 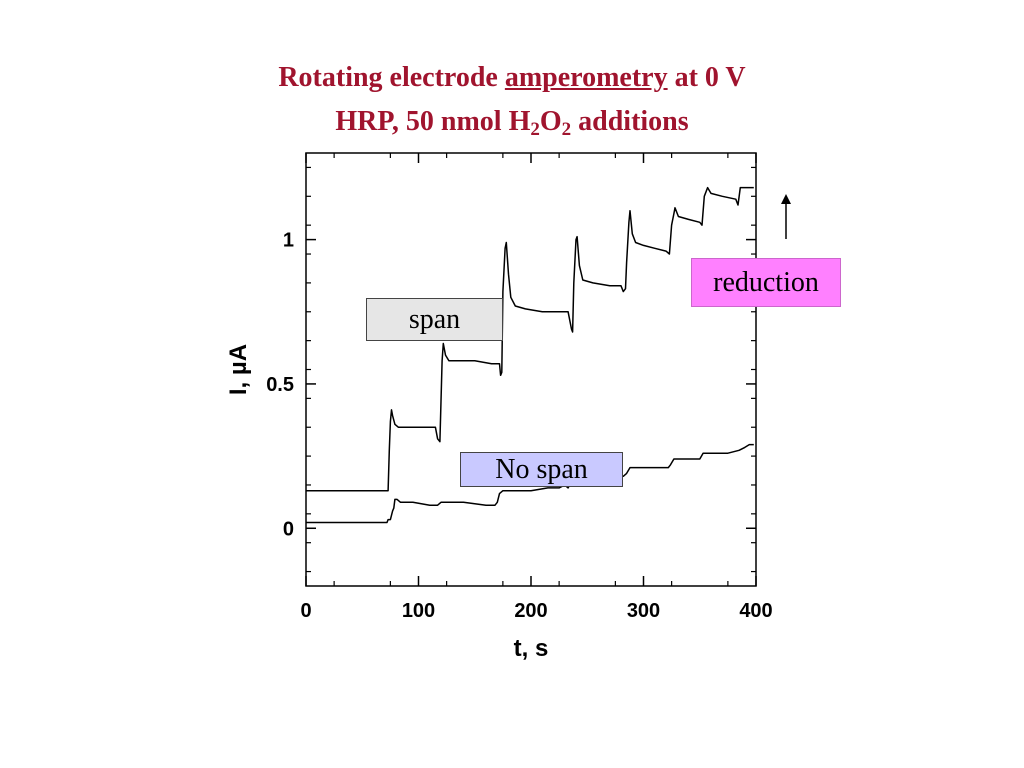 I want to click on reduction-arrow-head, so click(x=786, y=199).